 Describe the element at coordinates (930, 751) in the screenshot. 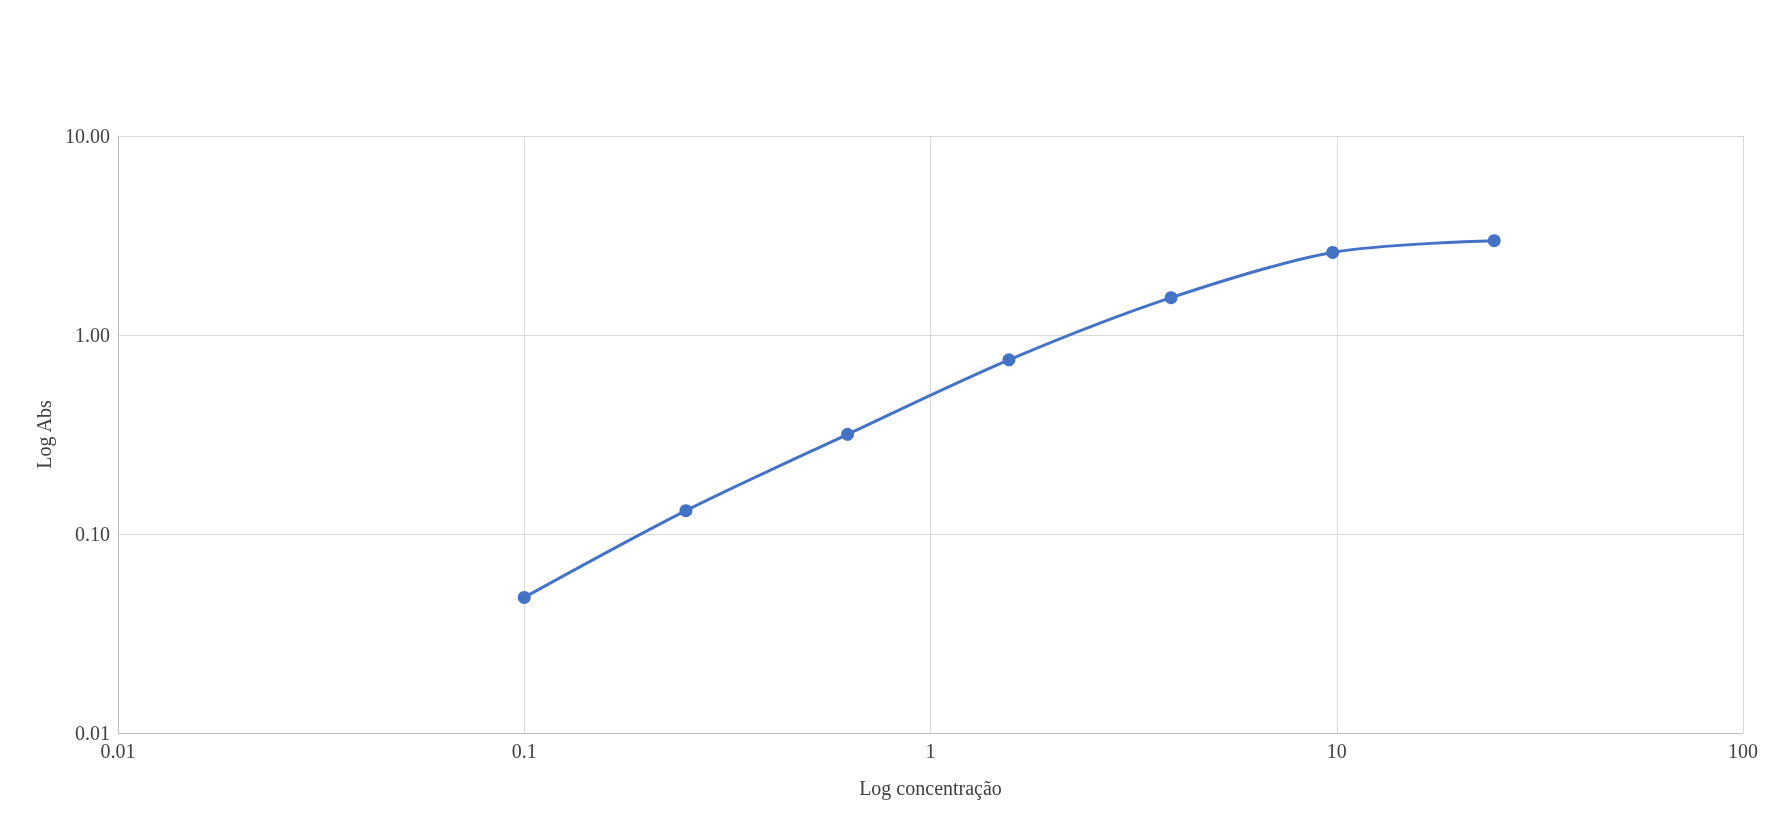

I see `x-tick-label: 1` at that location.